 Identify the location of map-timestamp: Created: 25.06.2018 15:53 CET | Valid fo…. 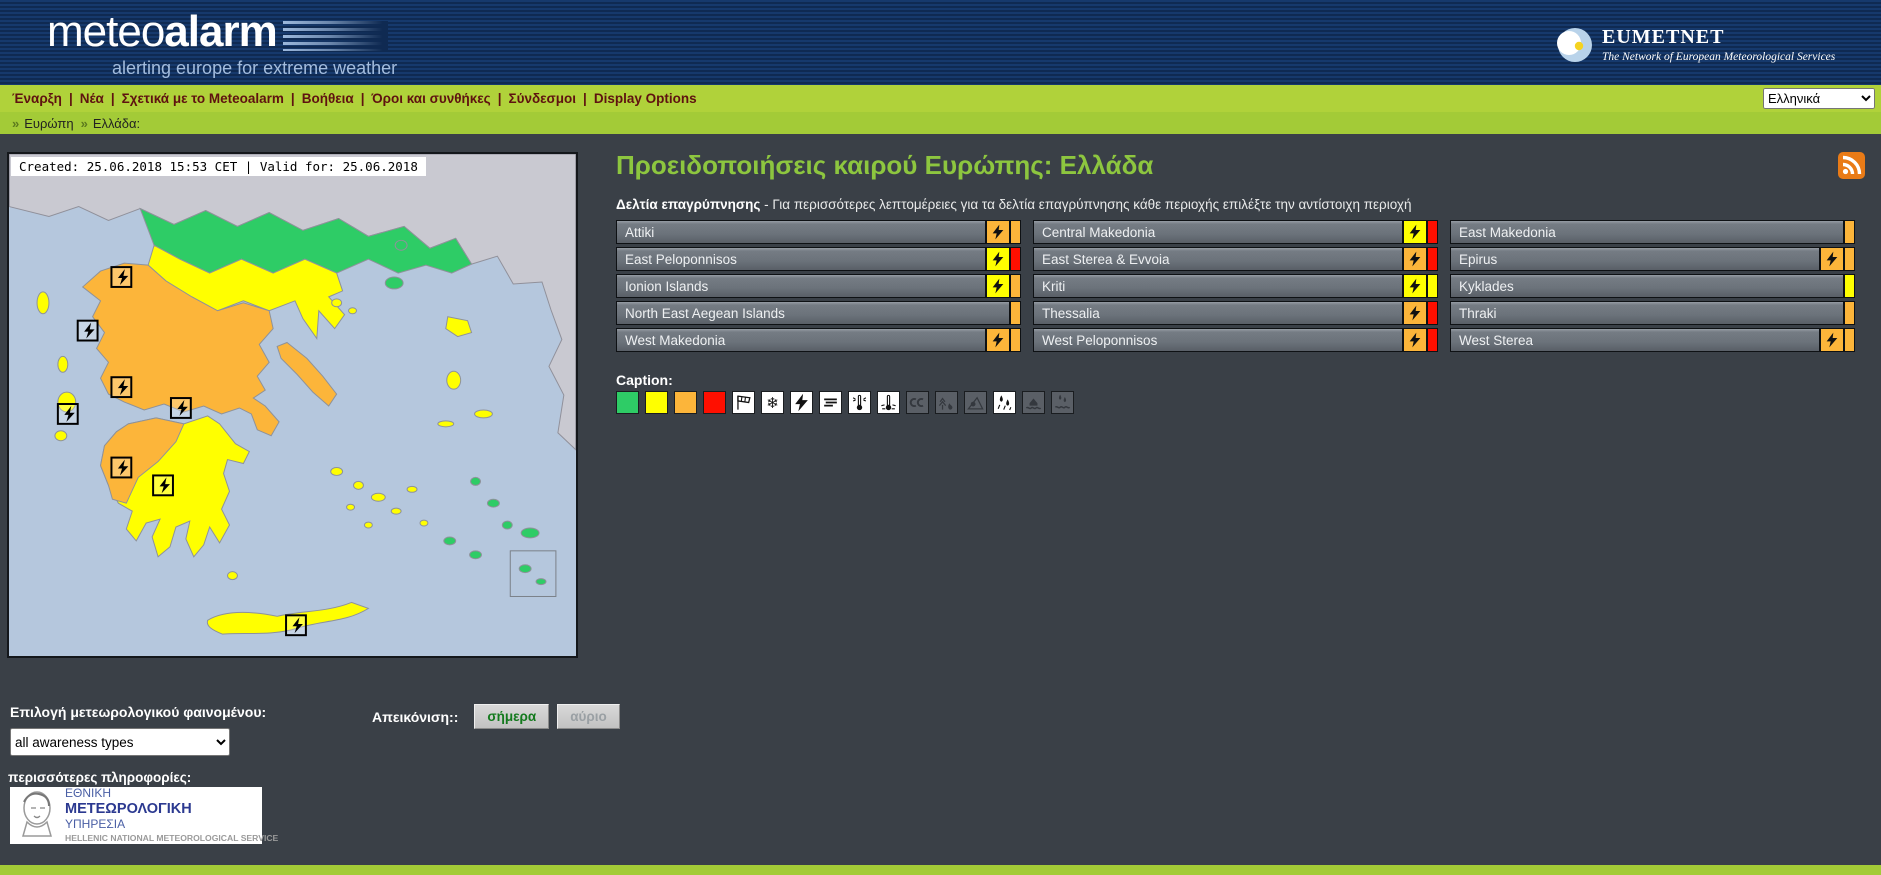
(218, 166).